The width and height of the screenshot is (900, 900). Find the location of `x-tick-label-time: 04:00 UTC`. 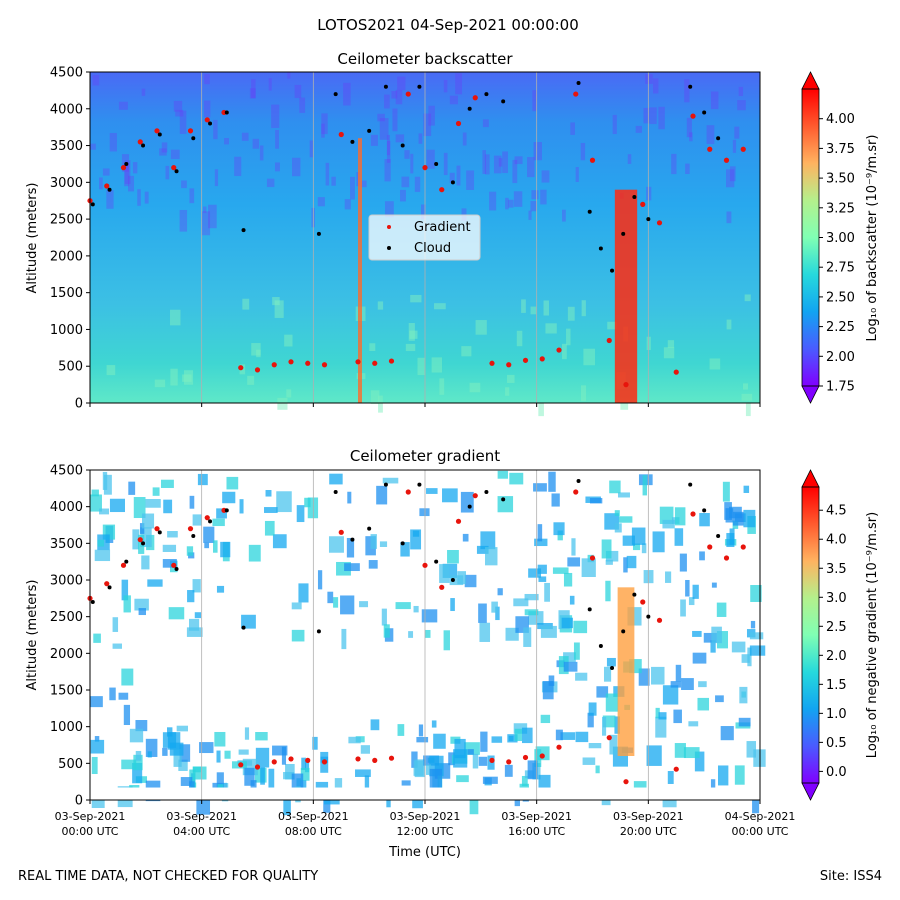

x-tick-label-time: 04:00 UTC is located at coordinates (201, 831).